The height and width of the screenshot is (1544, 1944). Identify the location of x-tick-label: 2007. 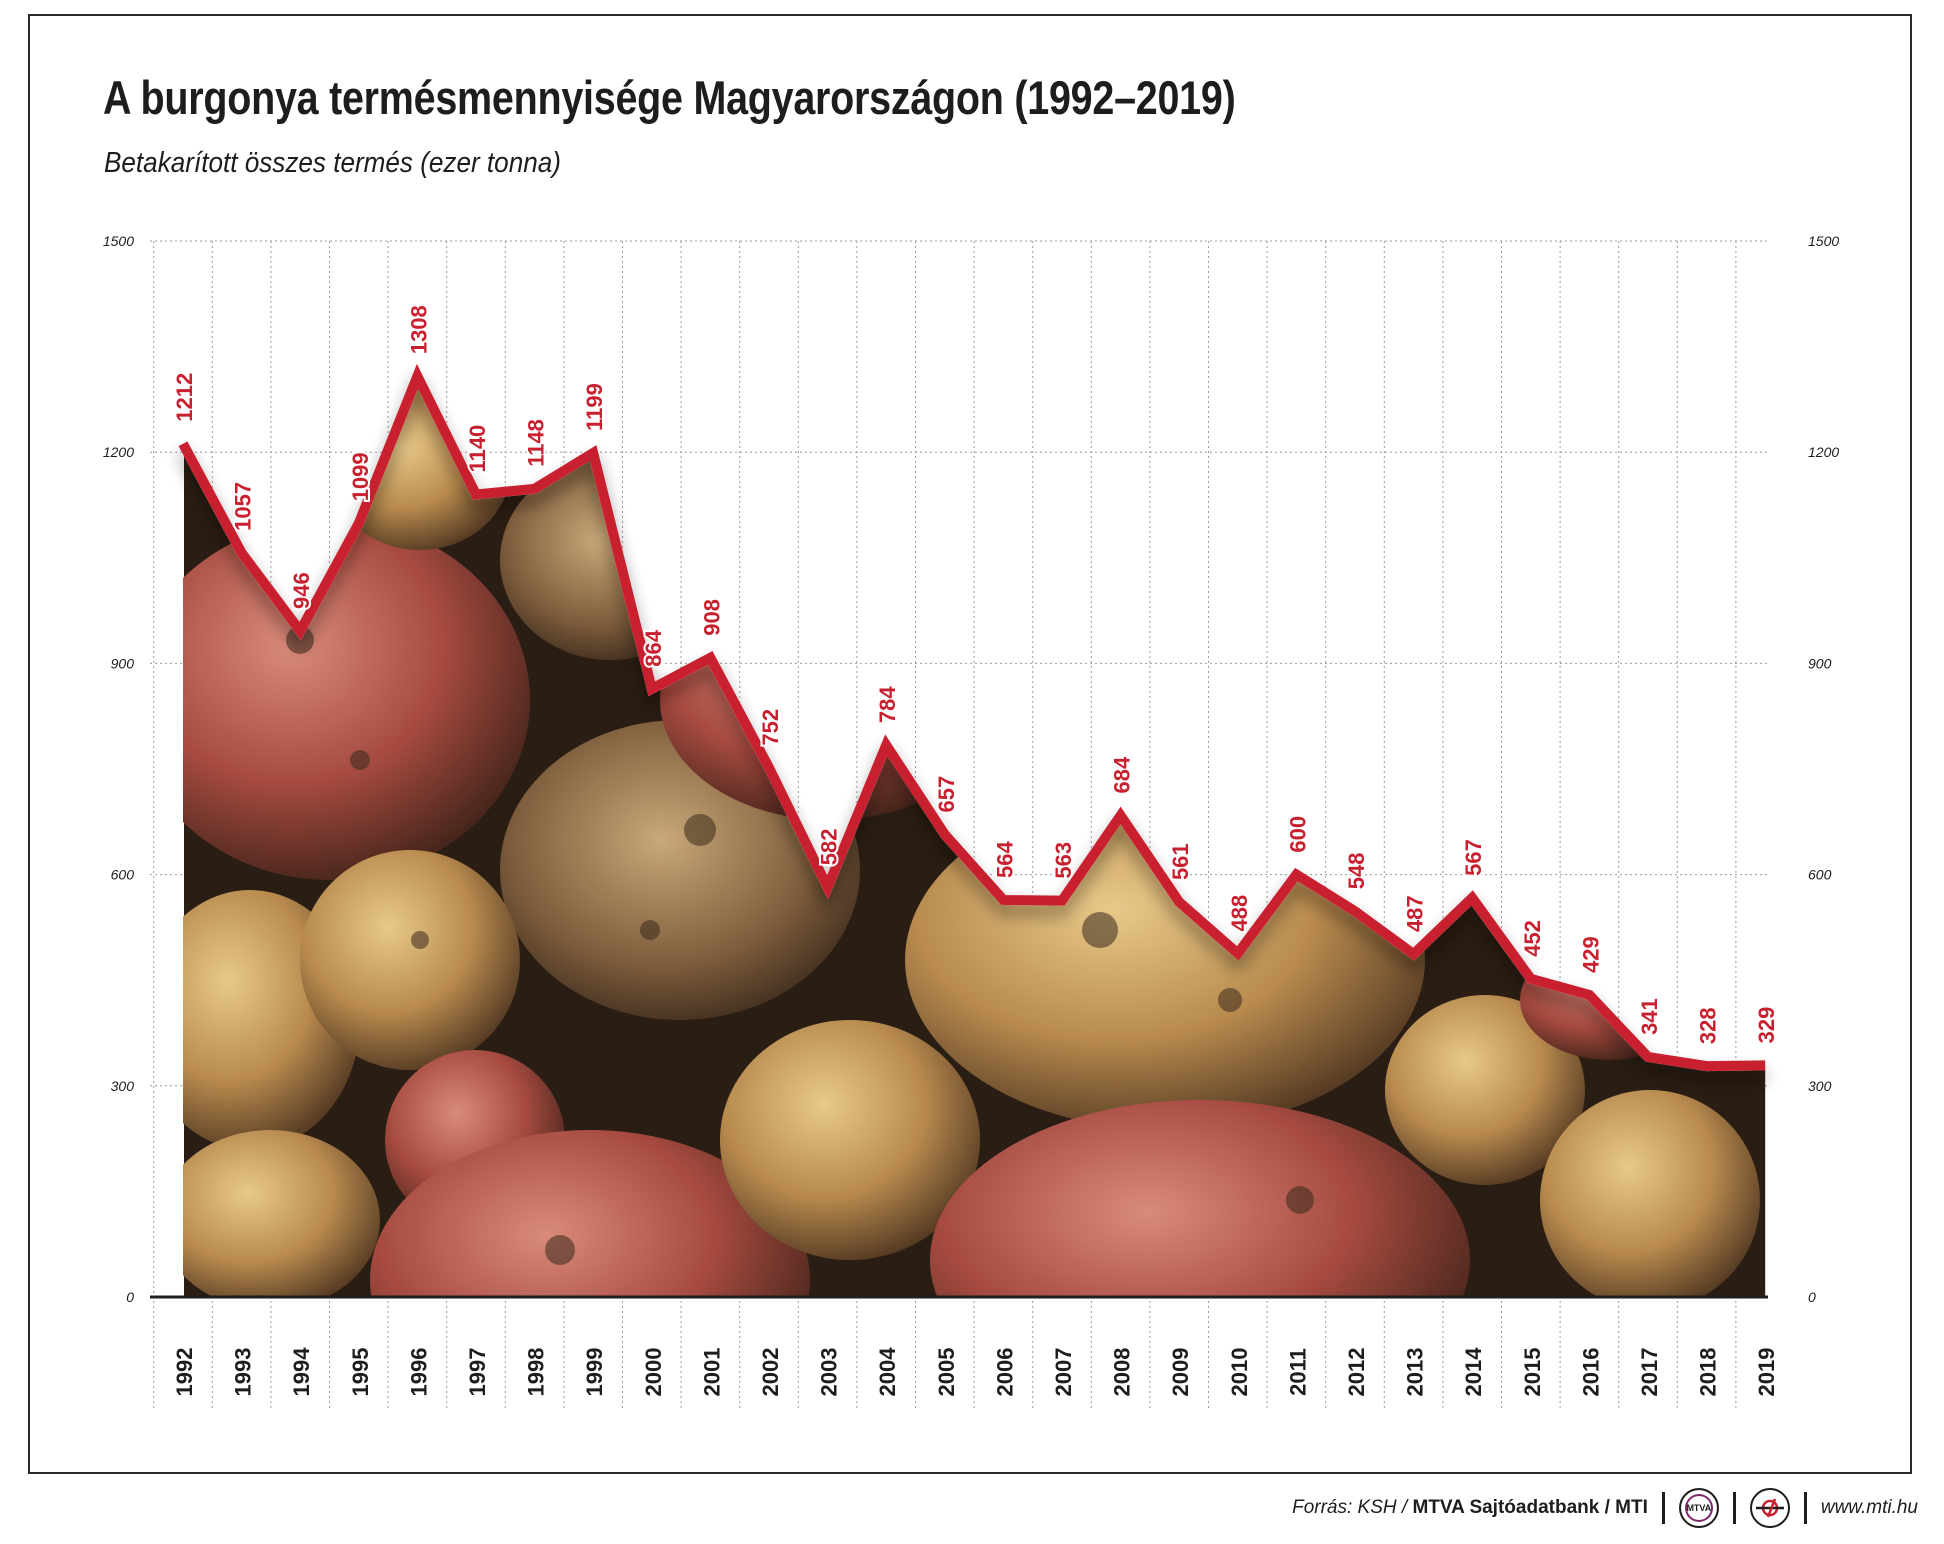
(1063, 1372).